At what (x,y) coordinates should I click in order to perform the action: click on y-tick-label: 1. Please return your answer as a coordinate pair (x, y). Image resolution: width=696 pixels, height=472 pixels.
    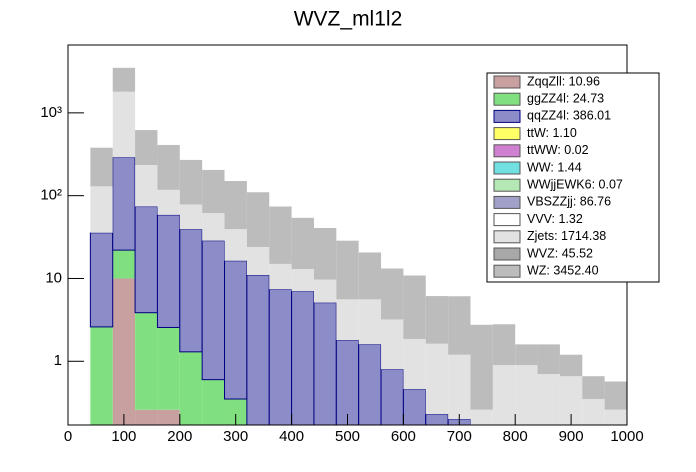
    Looking at the image, I should click on (58, 360).